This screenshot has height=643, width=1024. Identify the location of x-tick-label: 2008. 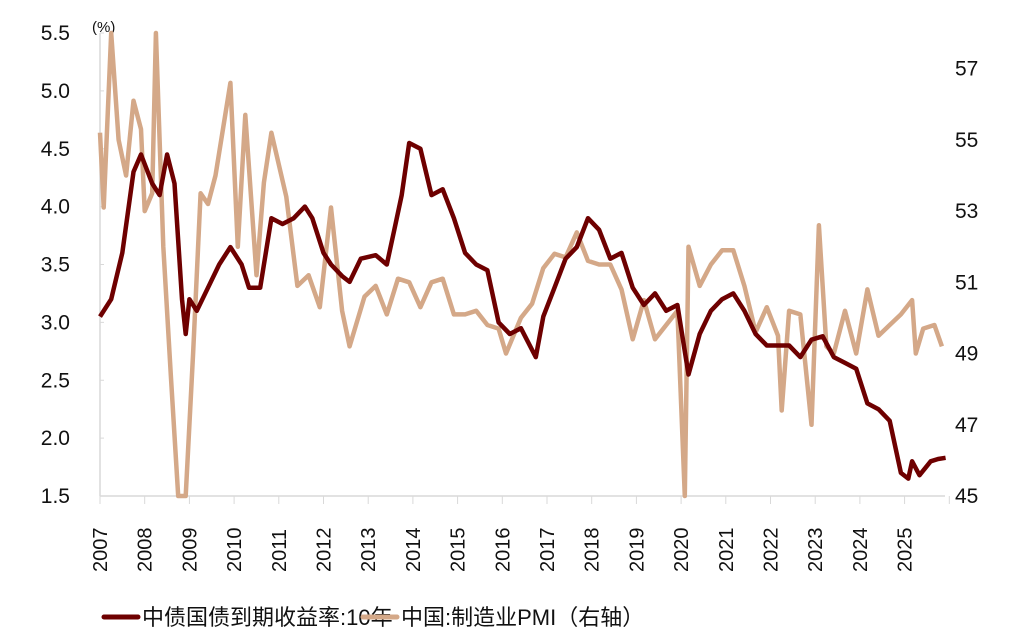
(146, 550).